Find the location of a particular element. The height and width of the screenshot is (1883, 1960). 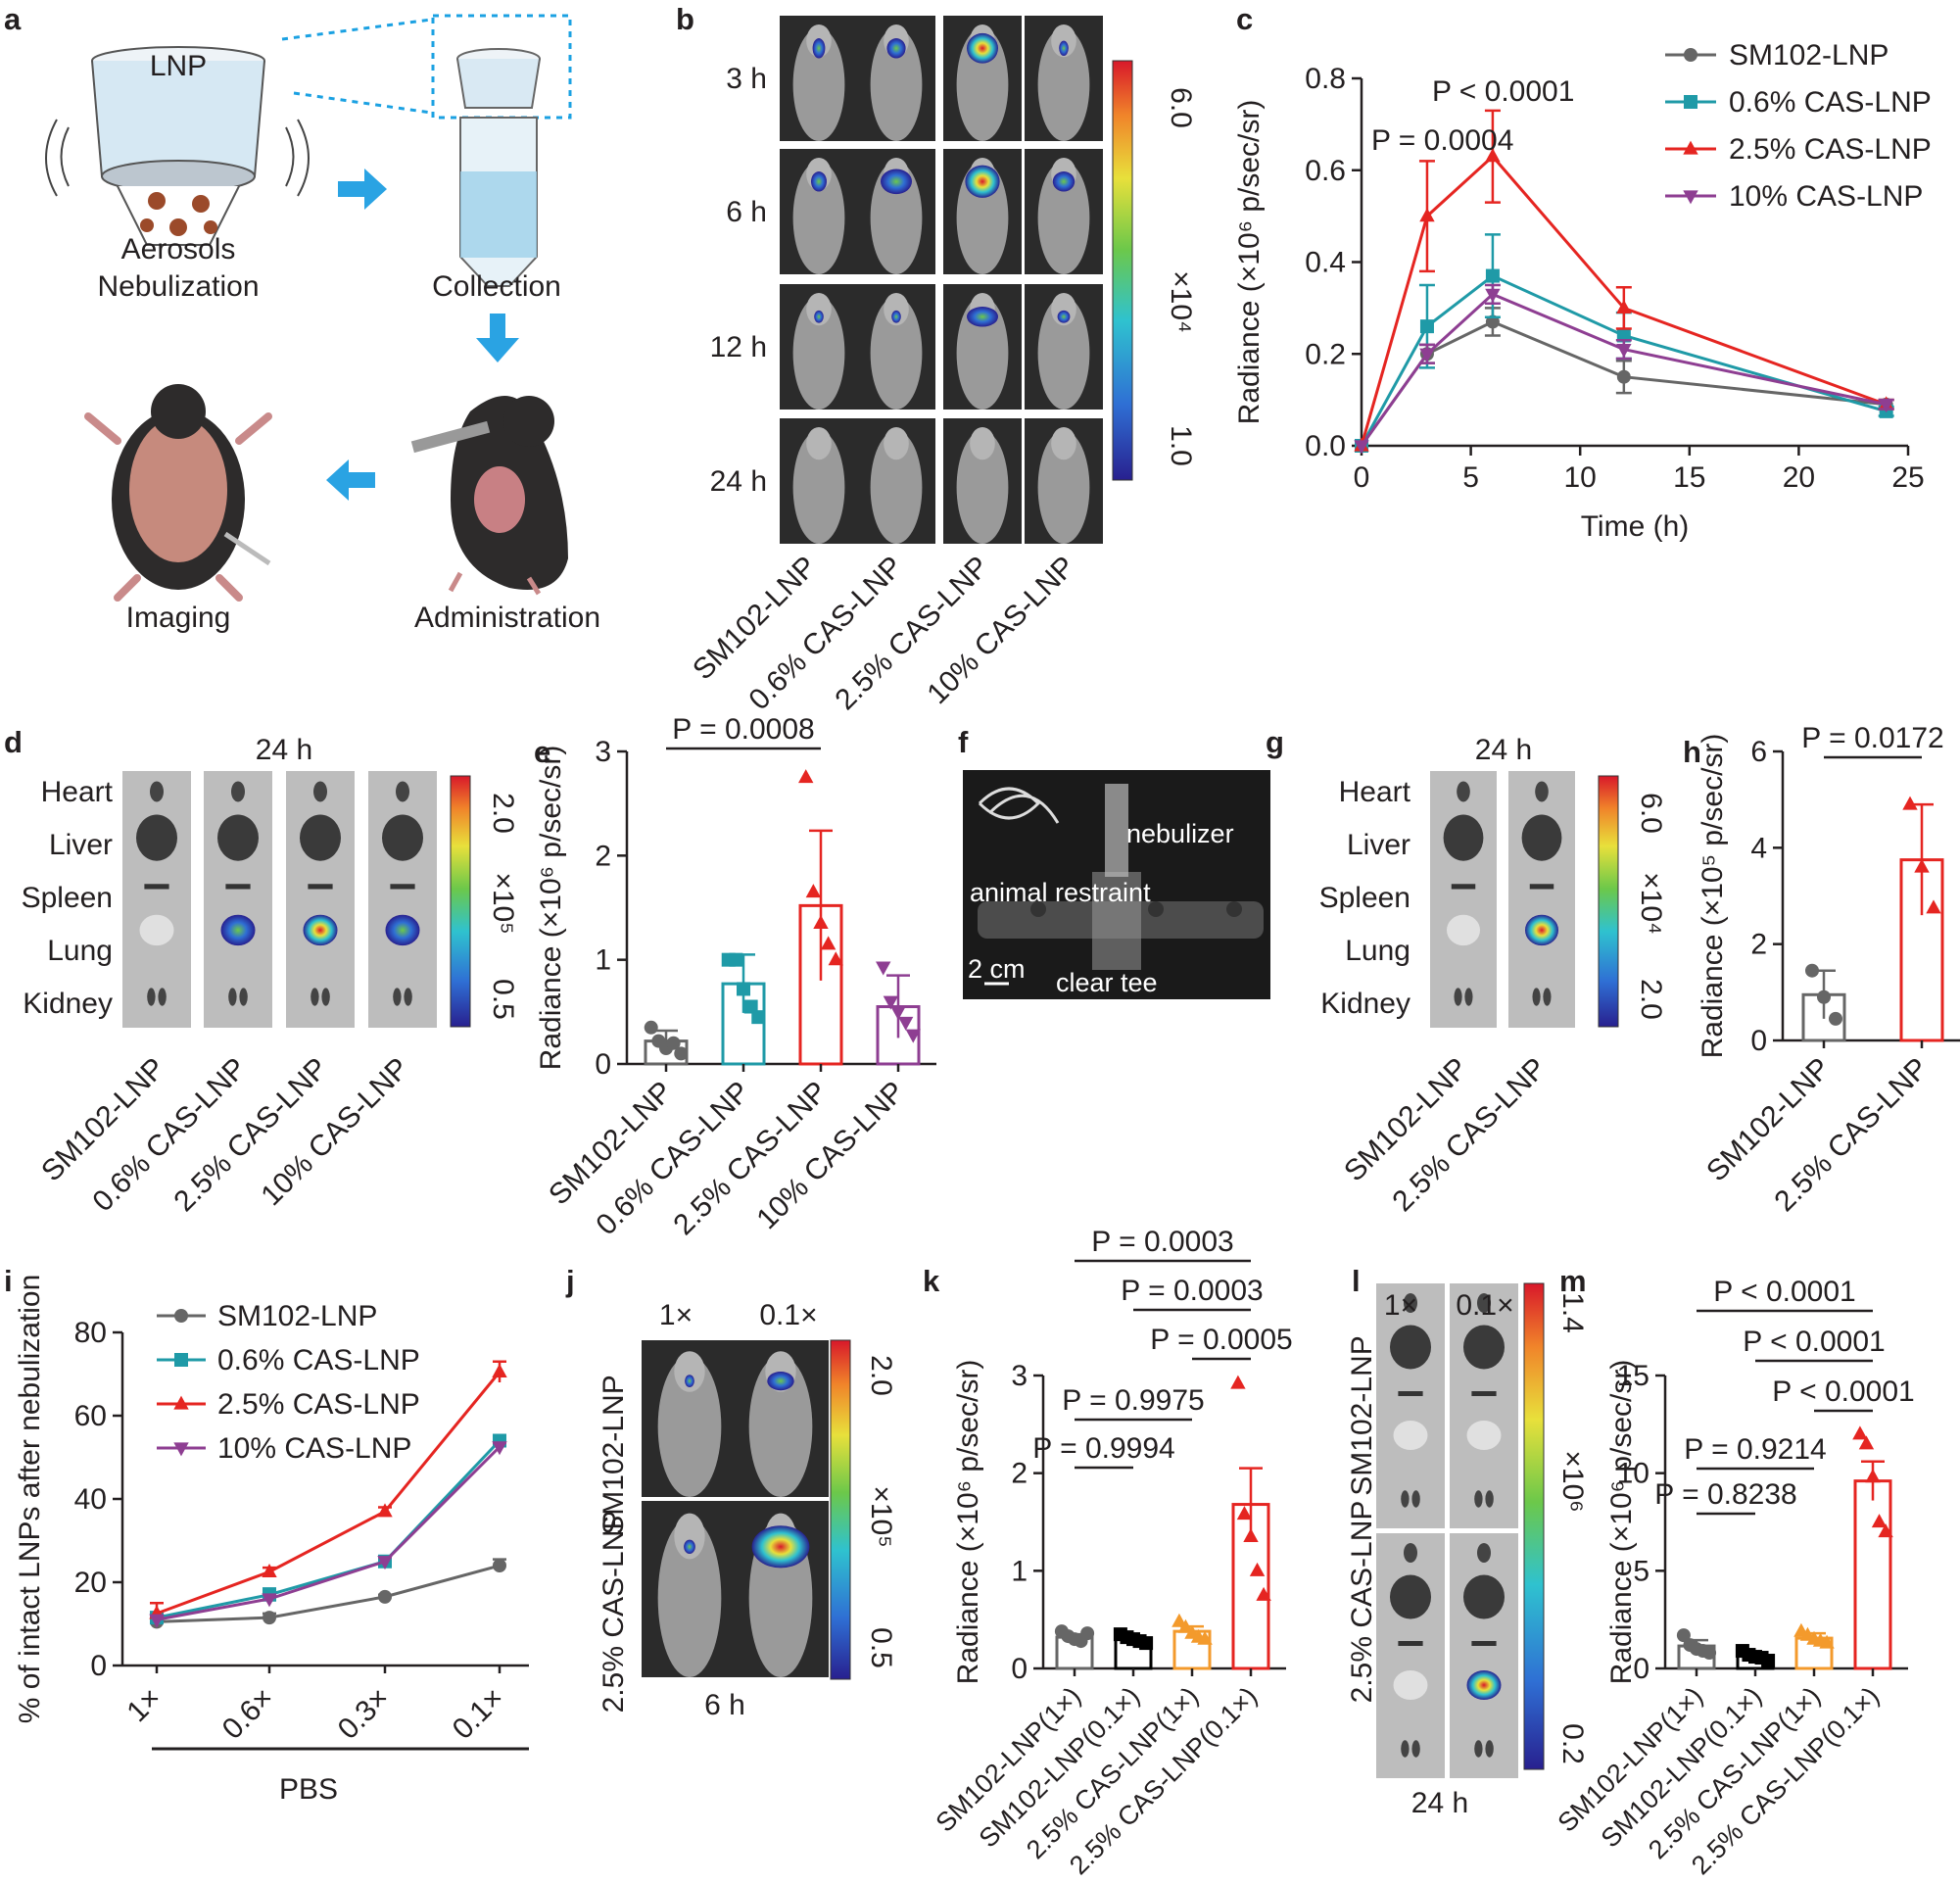

panel-label-i: i is located at coordinates (9, 1281).